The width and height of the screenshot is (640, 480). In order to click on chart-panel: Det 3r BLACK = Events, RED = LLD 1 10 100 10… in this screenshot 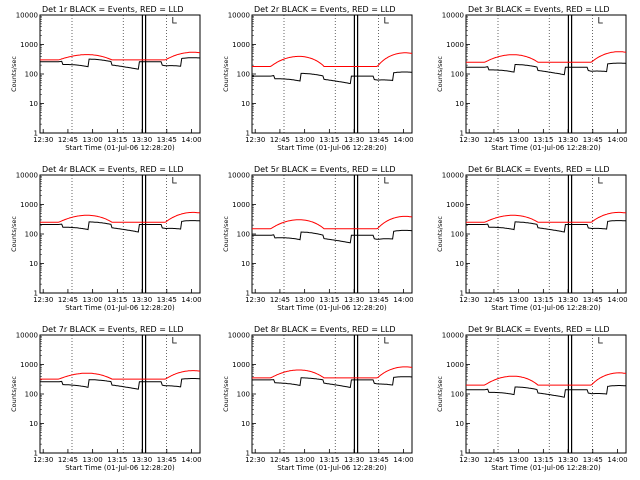, I will do `click(532, 78)`.